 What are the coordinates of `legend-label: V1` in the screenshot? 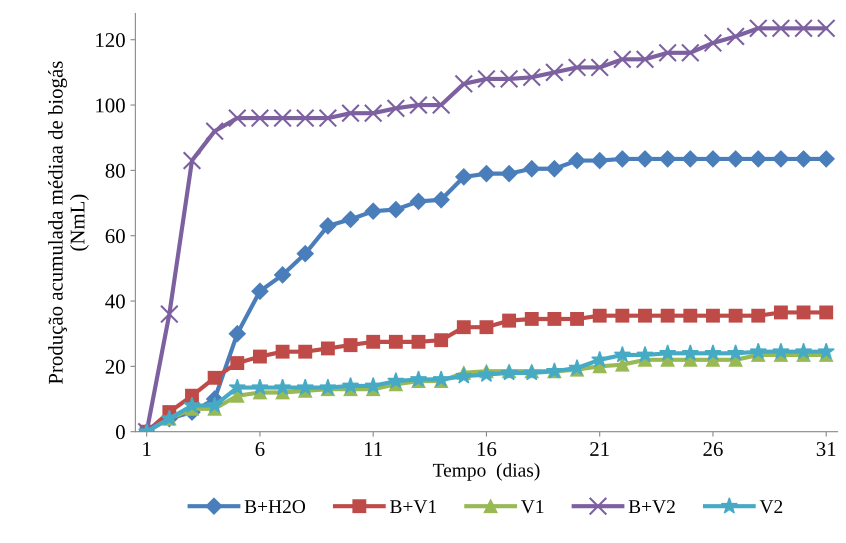 It's located at (532, 507).